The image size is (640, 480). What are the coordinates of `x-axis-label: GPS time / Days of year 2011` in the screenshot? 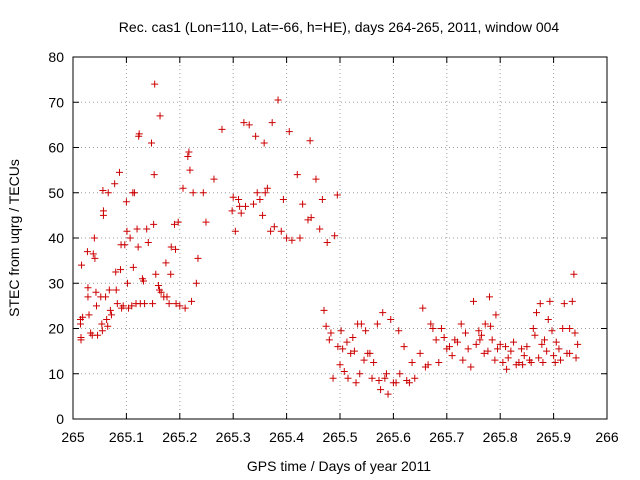 It's located at (339, 466).